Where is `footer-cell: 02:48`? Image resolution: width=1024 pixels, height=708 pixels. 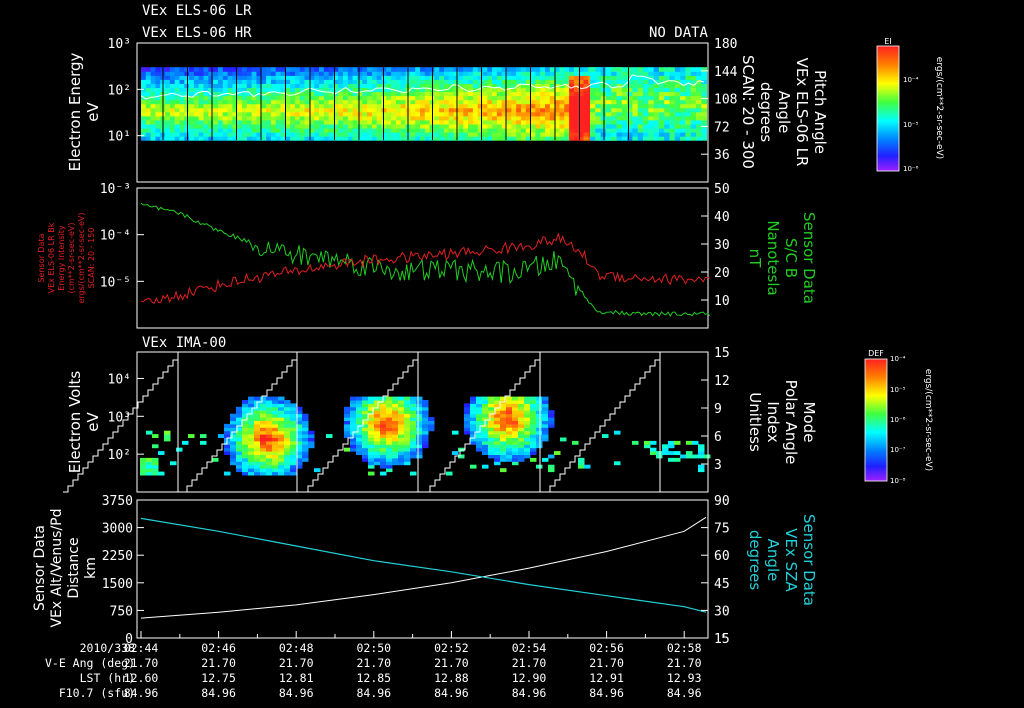
footer-cell: 02:48 is located at coordinates (296, 648).